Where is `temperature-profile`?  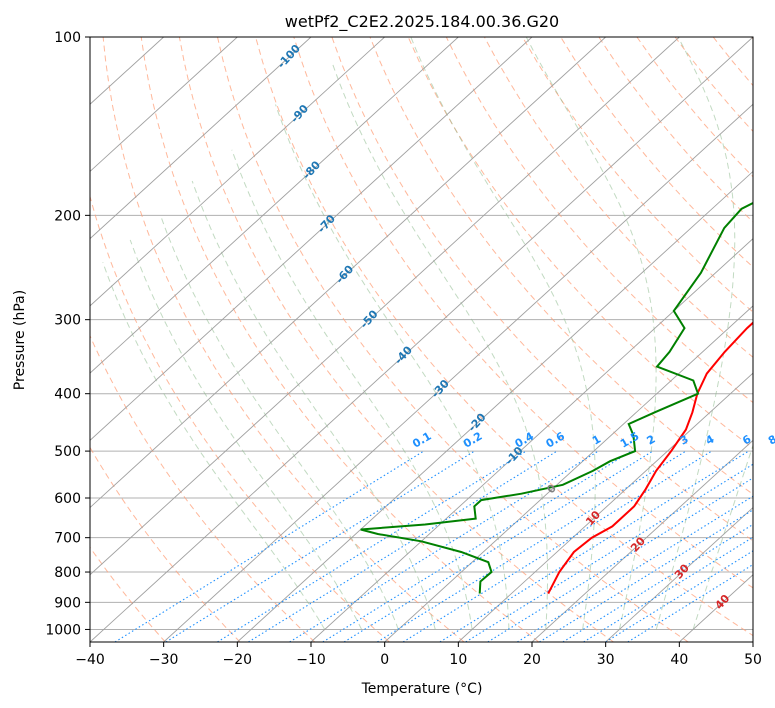
temperature-profile is located at coordinates (650, 458).